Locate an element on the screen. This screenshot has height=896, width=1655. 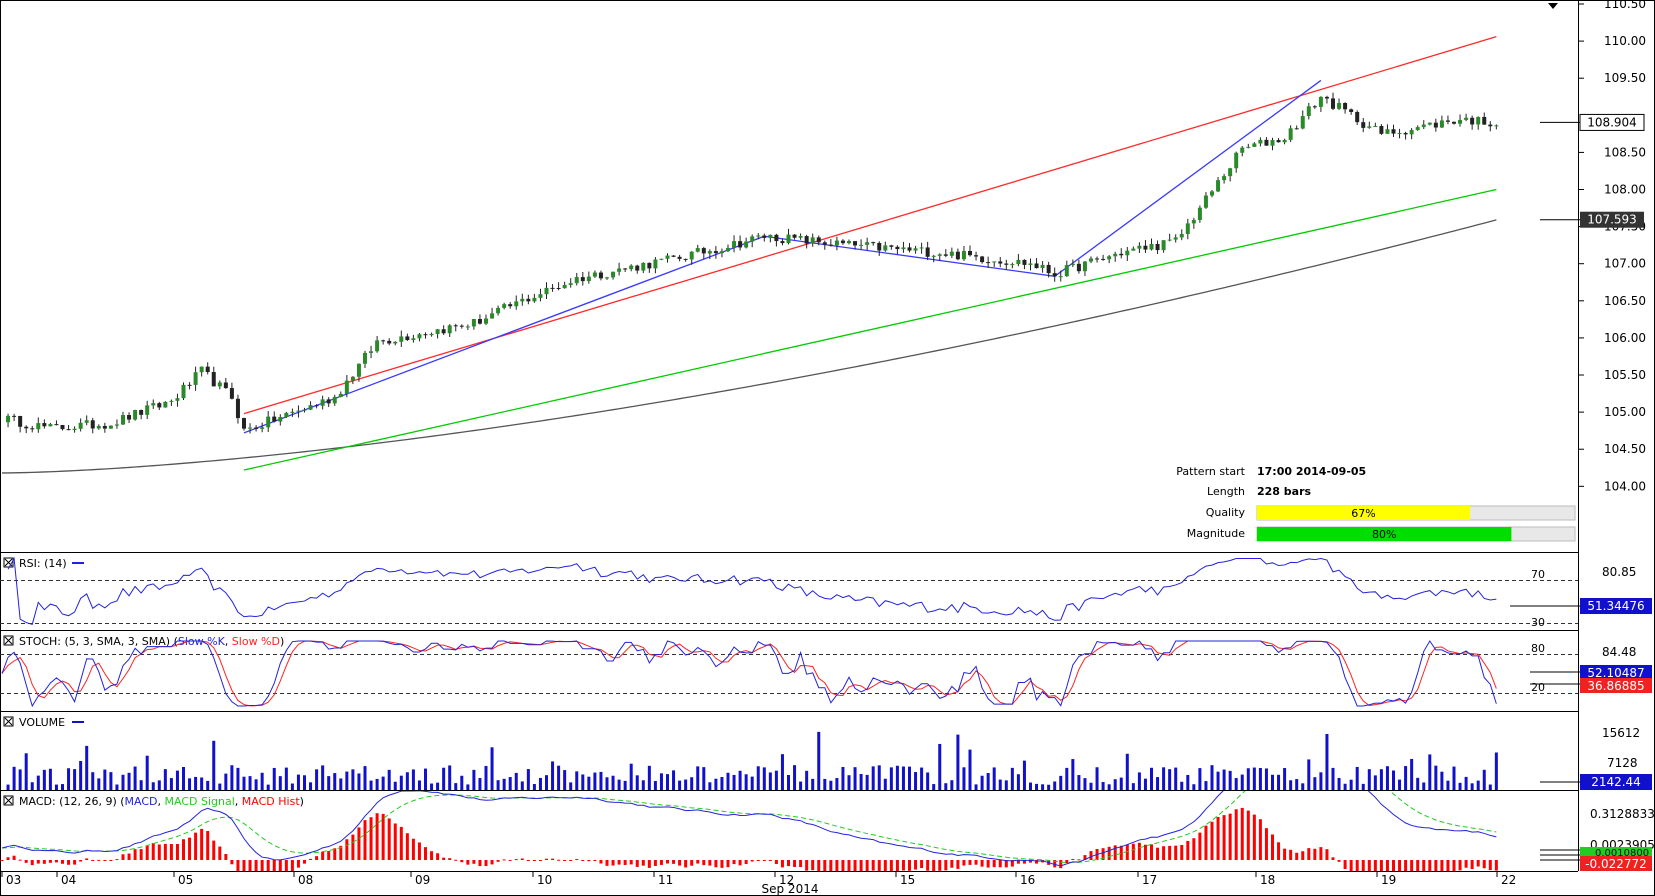
ma-price-value: 107.593 is located at coordinates (1612, 220).